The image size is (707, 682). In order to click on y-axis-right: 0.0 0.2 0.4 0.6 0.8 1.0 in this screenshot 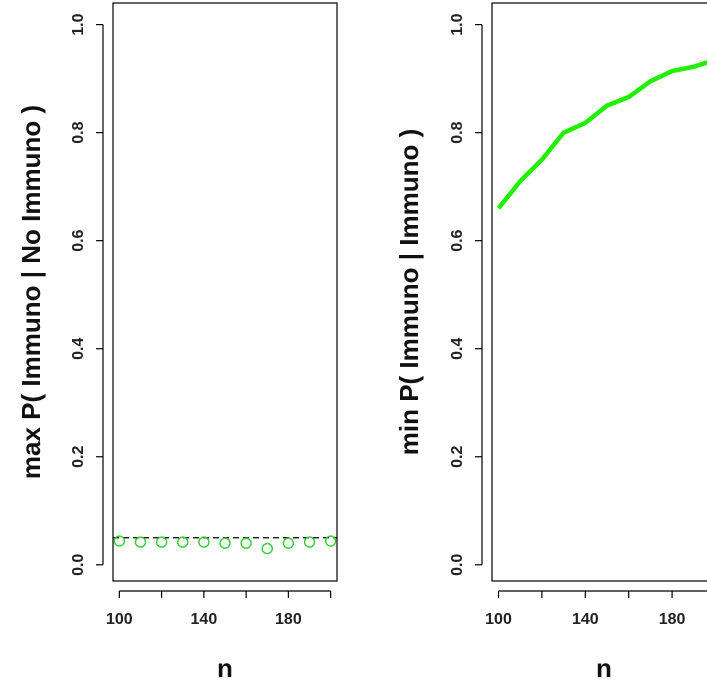, I will do `click(466, 294)`.